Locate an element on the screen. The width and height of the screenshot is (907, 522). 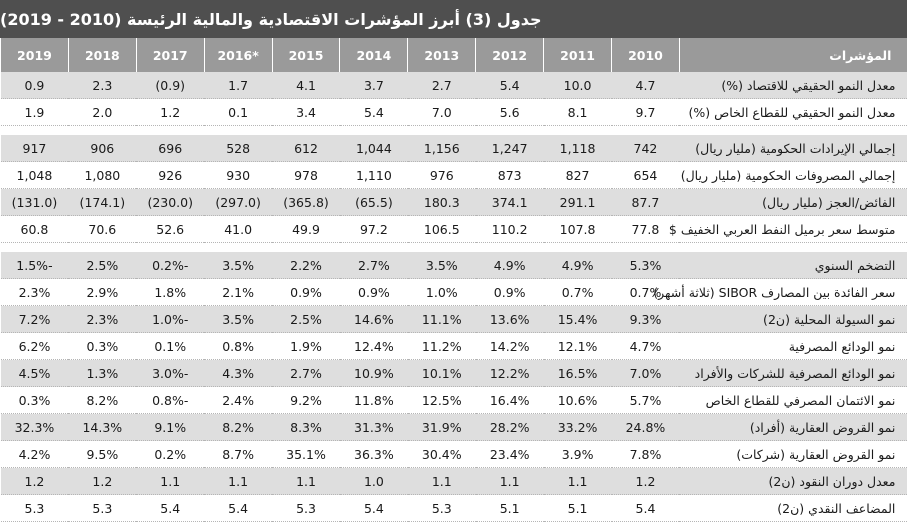
value-cell: 0.9% is located at coordinates (374, 292).